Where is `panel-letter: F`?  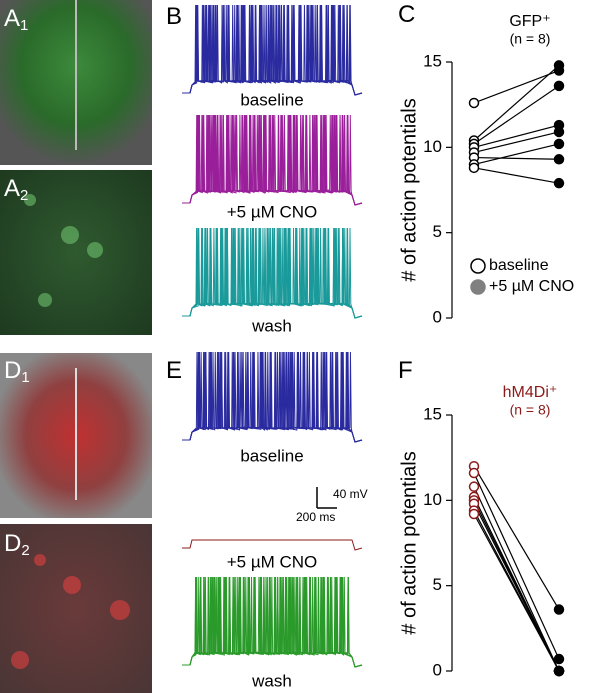
panel-letter: F is located at coordinates (405, 370).